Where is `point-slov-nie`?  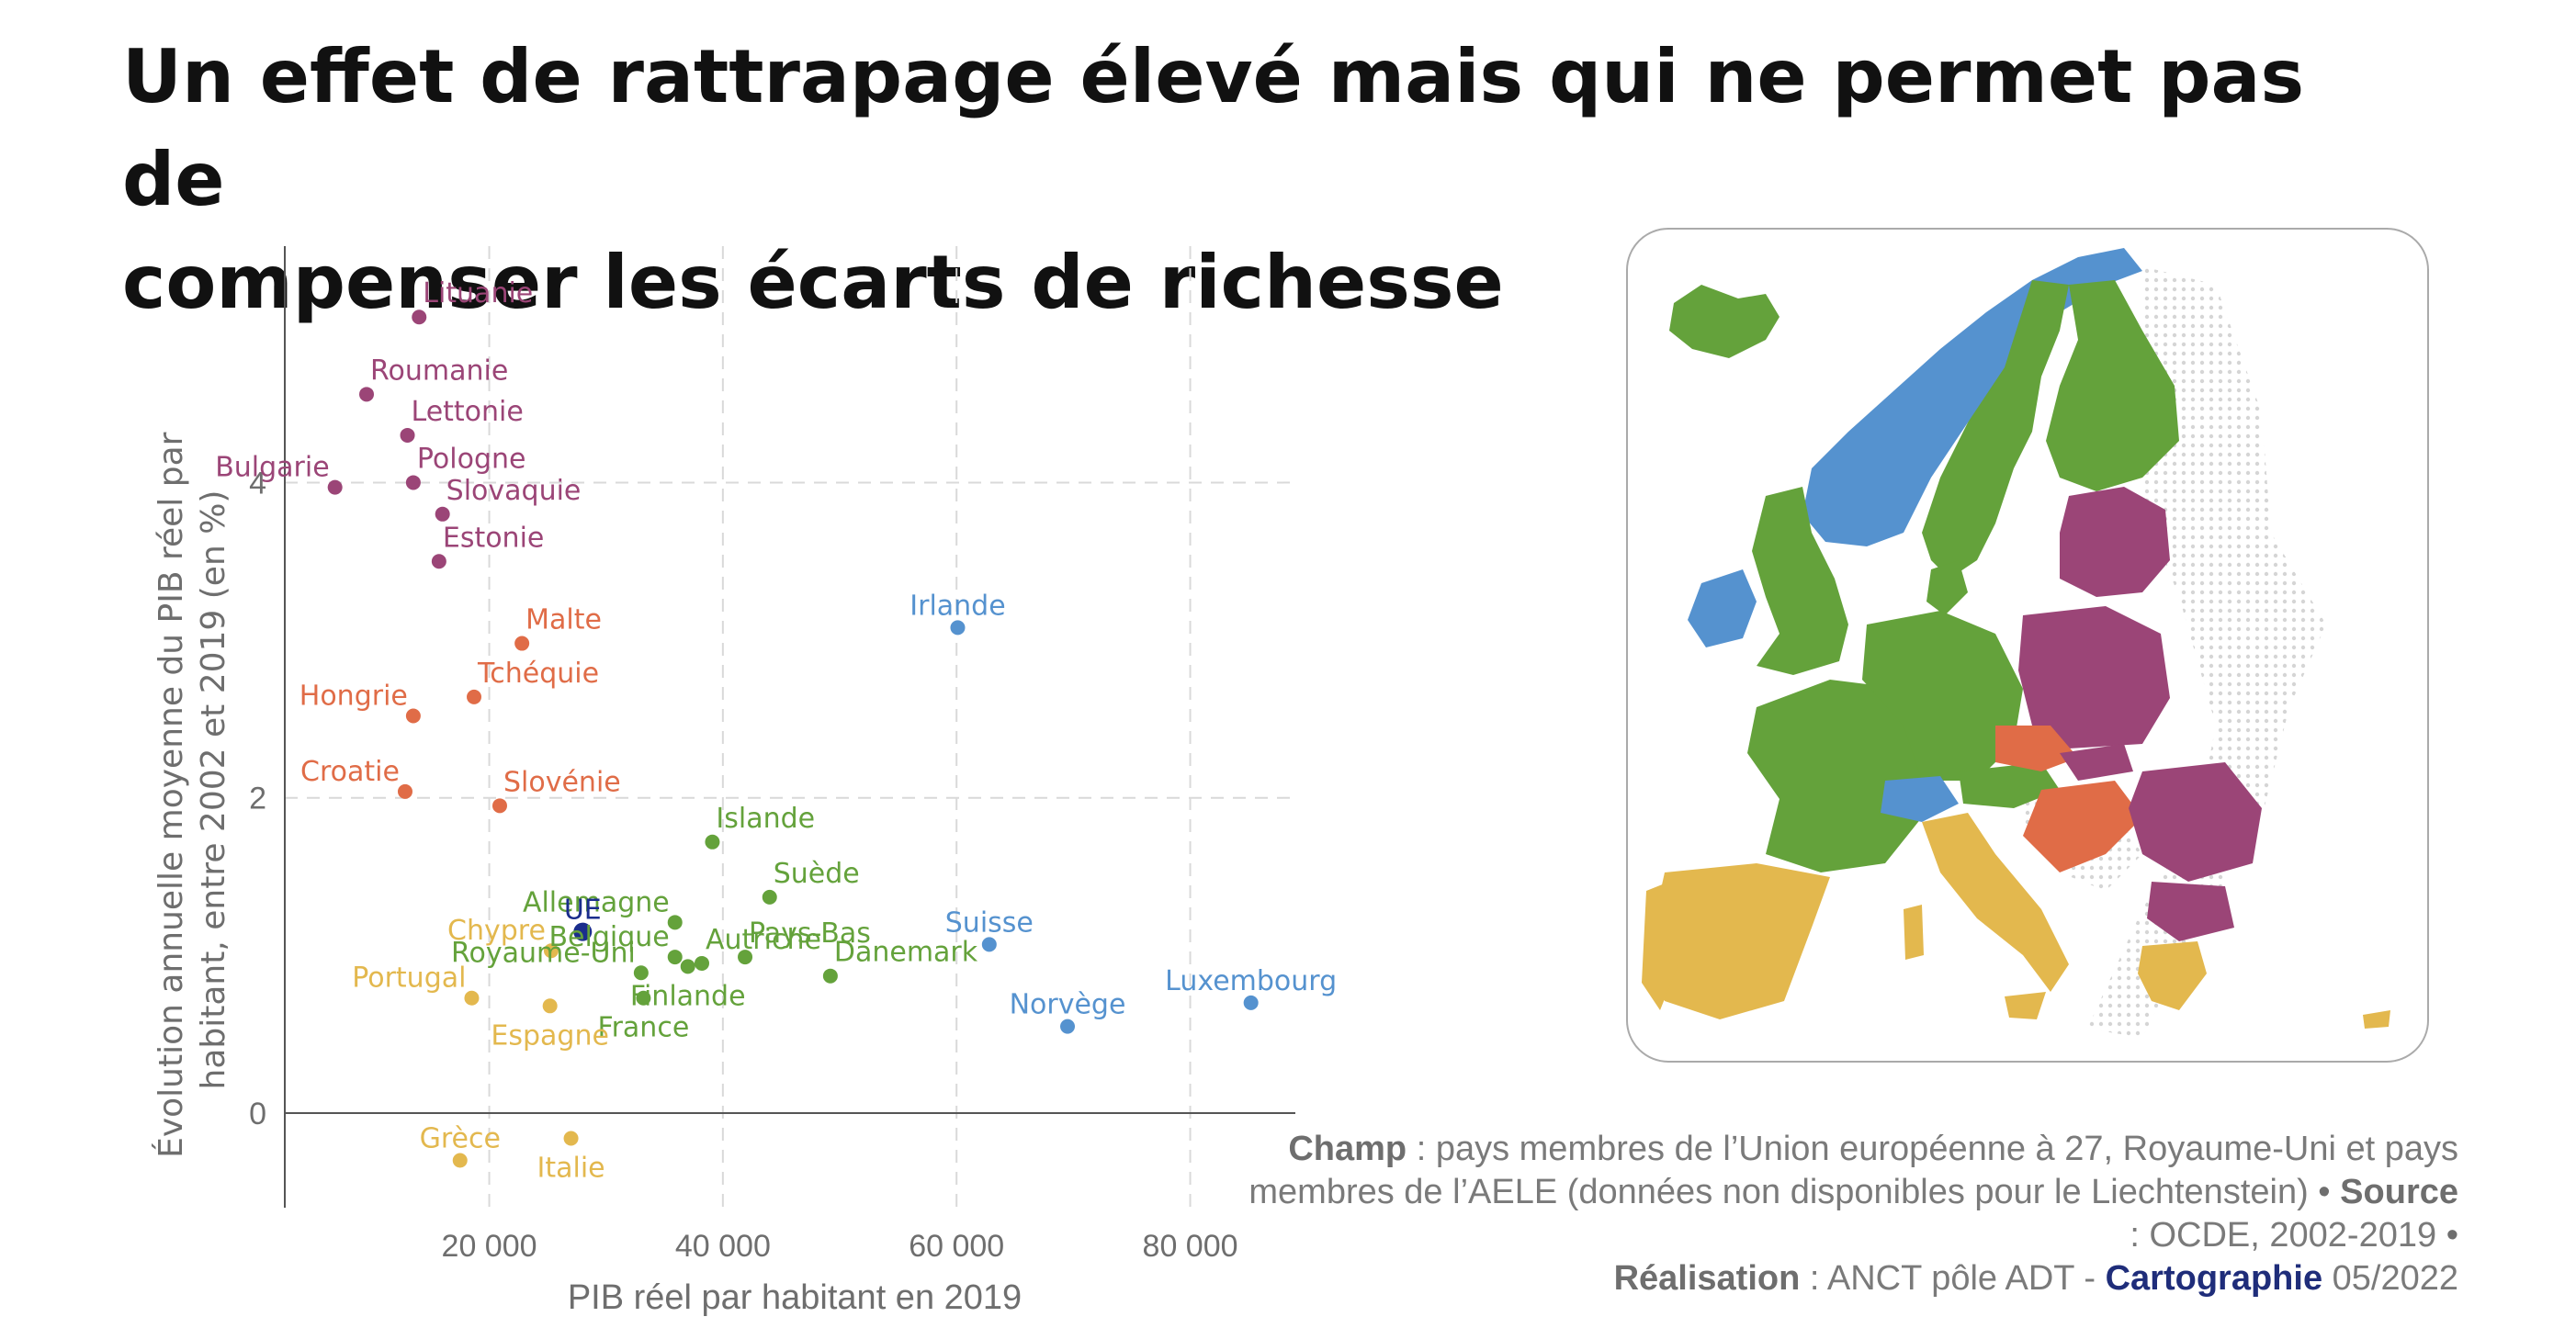
point-slov-nie is located at coordinates (499, 806).